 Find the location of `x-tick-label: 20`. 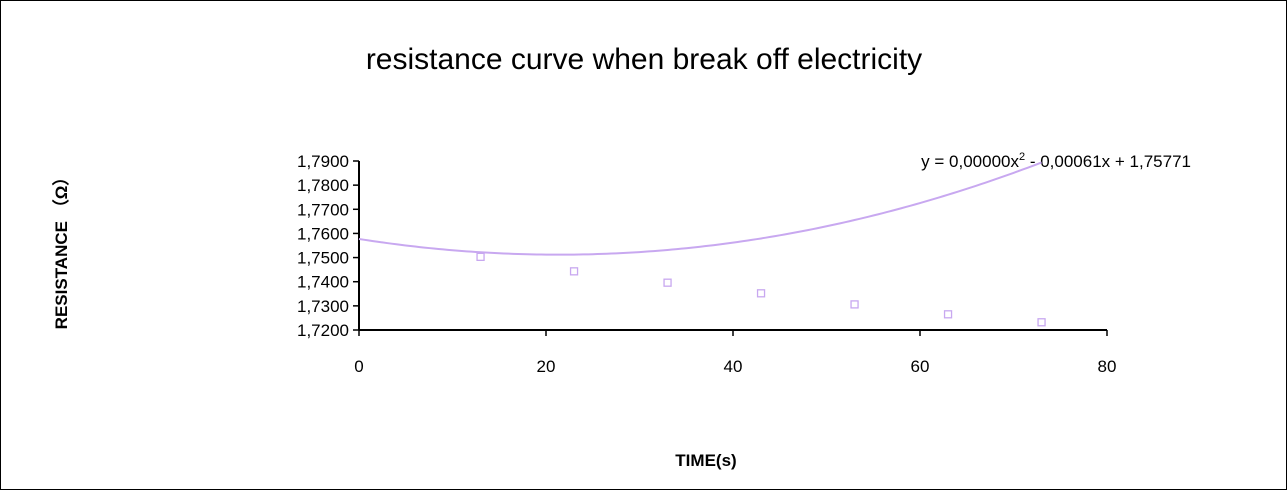

x-tick-label: 20 is located at coordinates (546, 366).